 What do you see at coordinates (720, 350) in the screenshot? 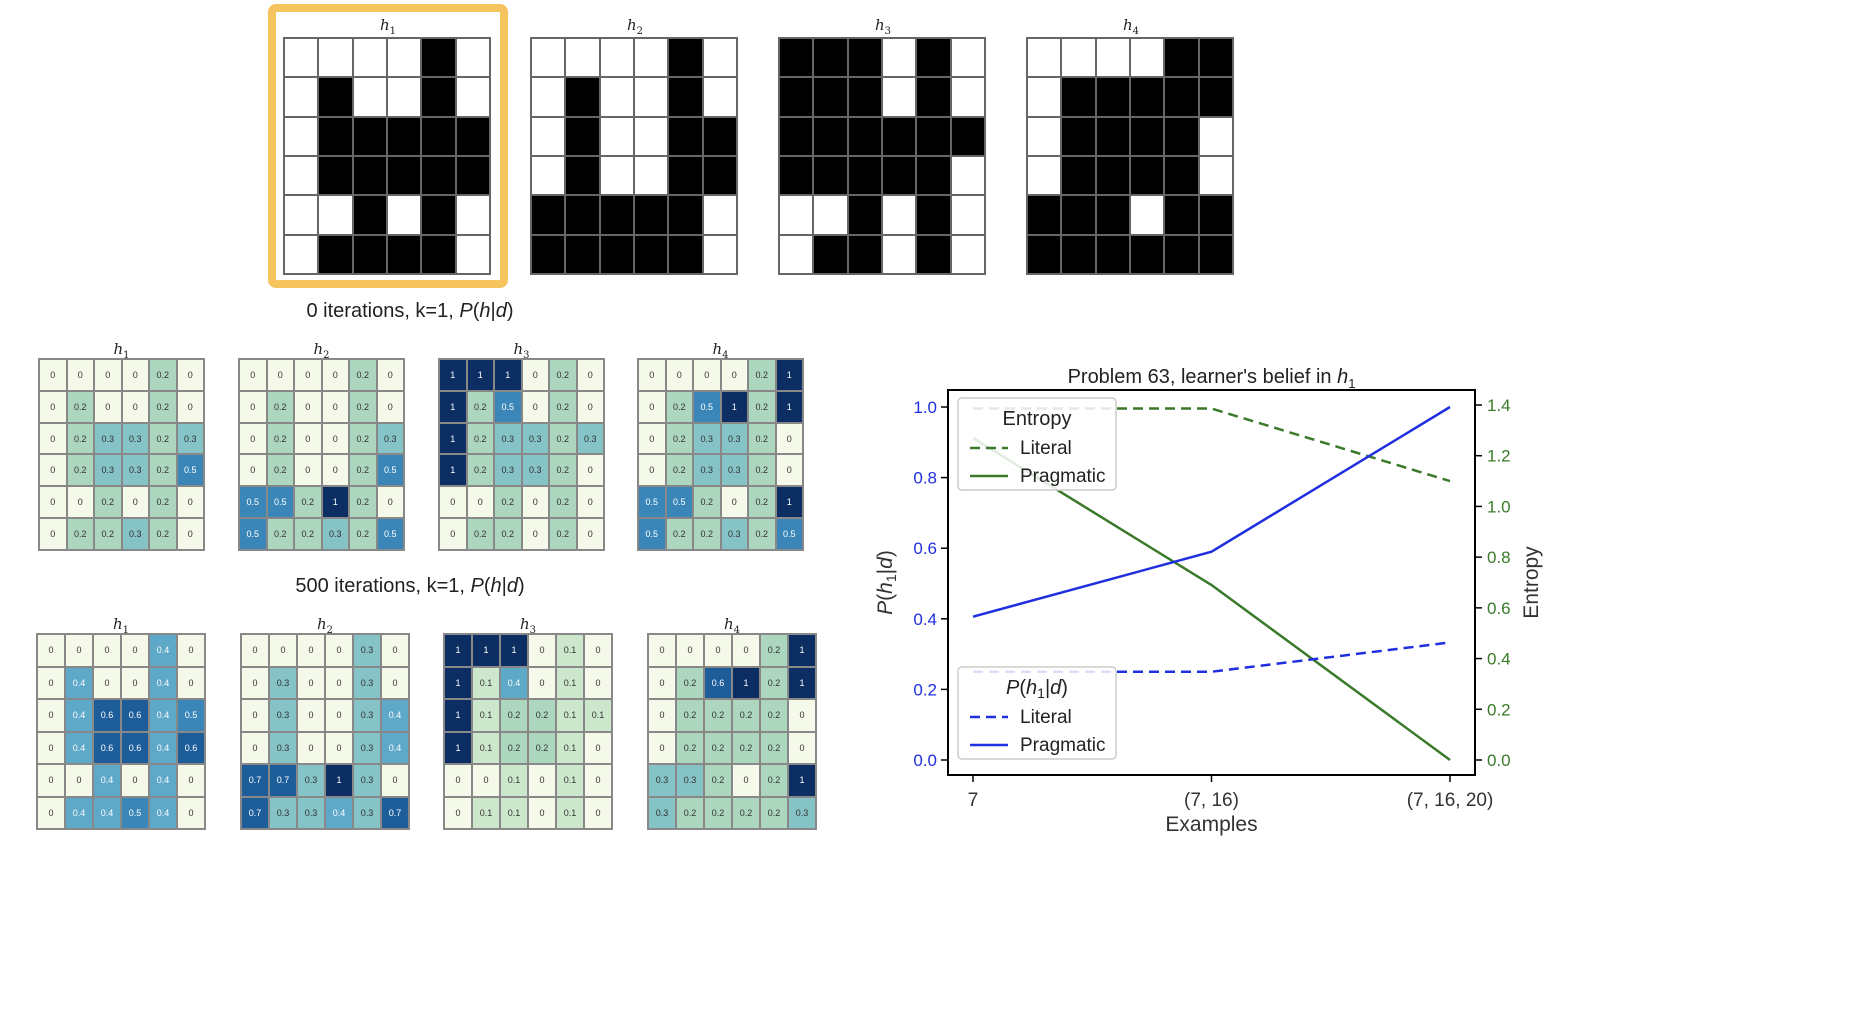
I see `iter0-title-h4: h4` at bounding box center [720, 350].